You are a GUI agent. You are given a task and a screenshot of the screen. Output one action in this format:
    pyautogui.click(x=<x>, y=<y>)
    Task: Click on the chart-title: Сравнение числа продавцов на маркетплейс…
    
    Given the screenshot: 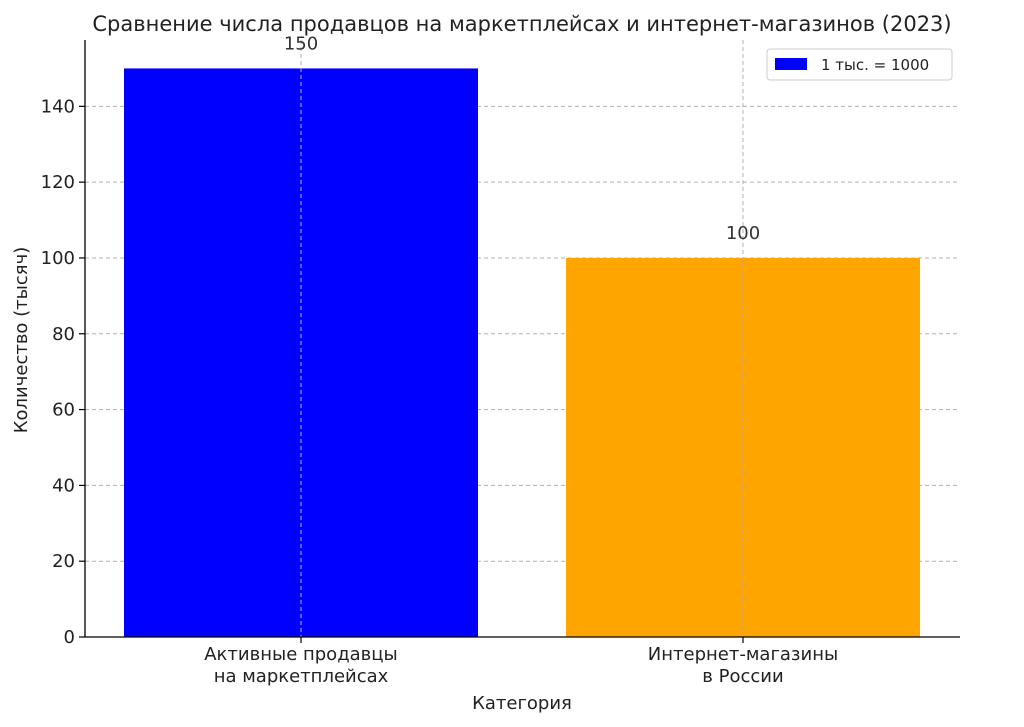 What is the action you would take?
    pyautogui.click(x=521, y=24)
    